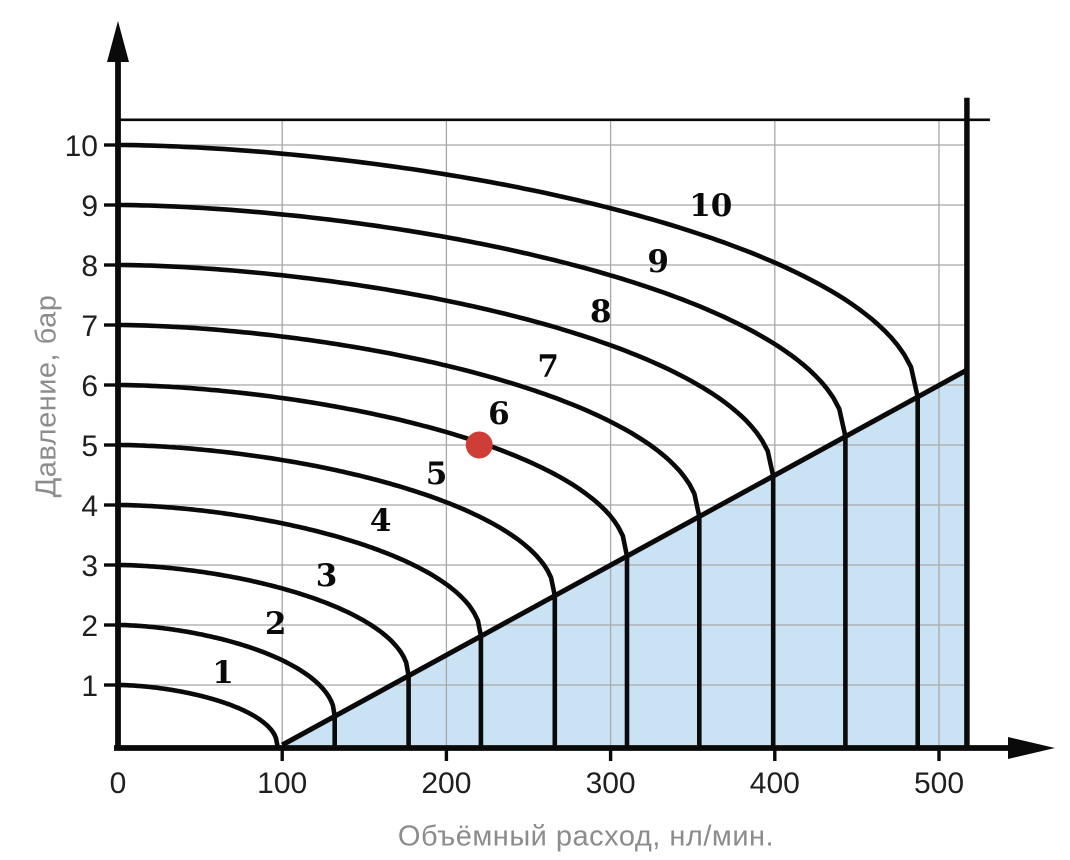 The width and height of the screenshot is (1070, 860). Describe the element at coordinates (658, 262) in the screenshot. I see `curve-label-9: 9` at that location.